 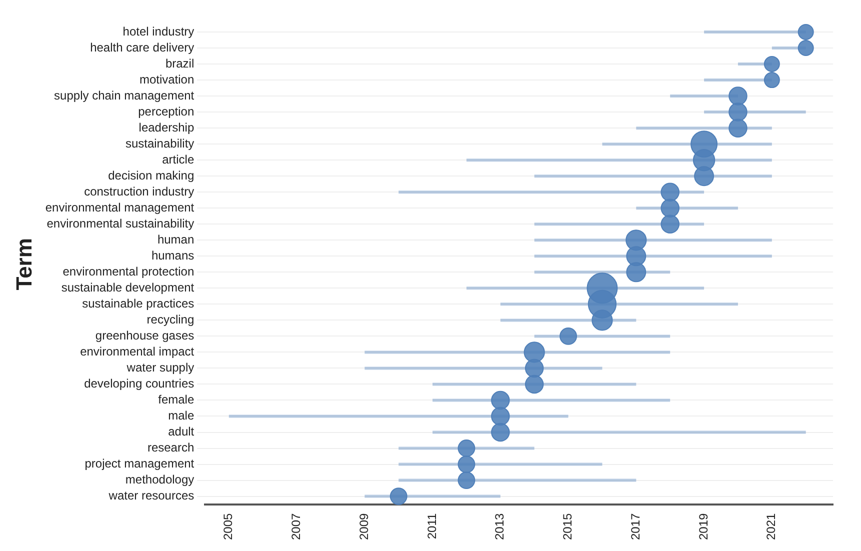 I want to click on y-tick-label: construction industry, so click(x=139, y=191).